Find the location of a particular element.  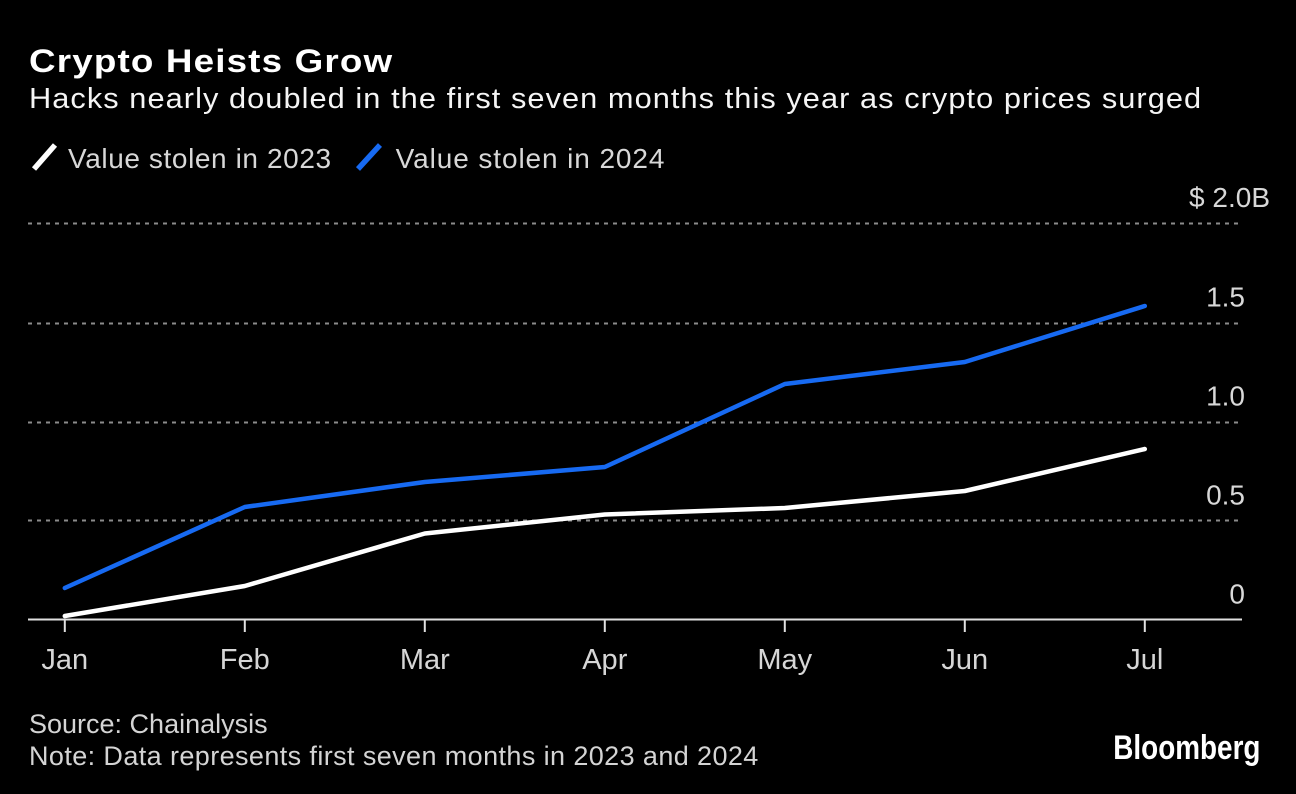

svg-text: Jan is located at coordinates (64, 660).